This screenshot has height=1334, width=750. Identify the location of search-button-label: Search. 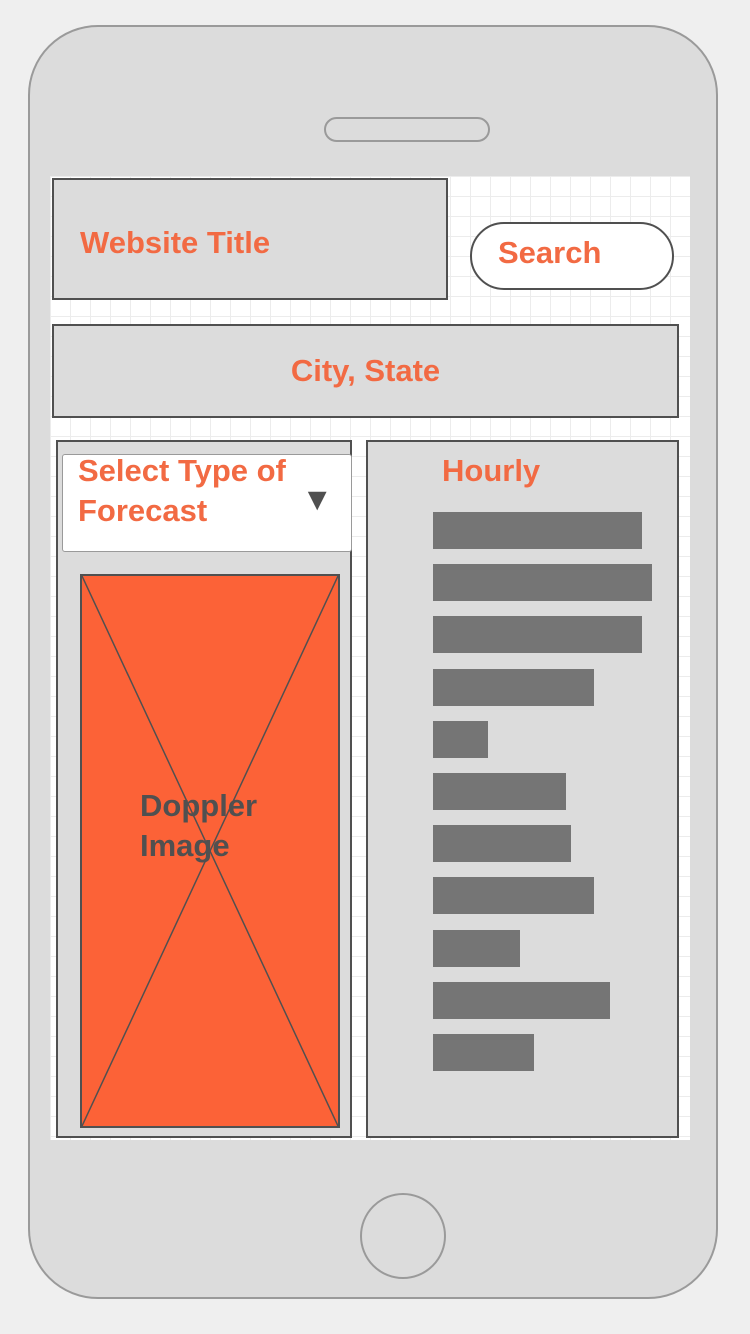
(550, 252).